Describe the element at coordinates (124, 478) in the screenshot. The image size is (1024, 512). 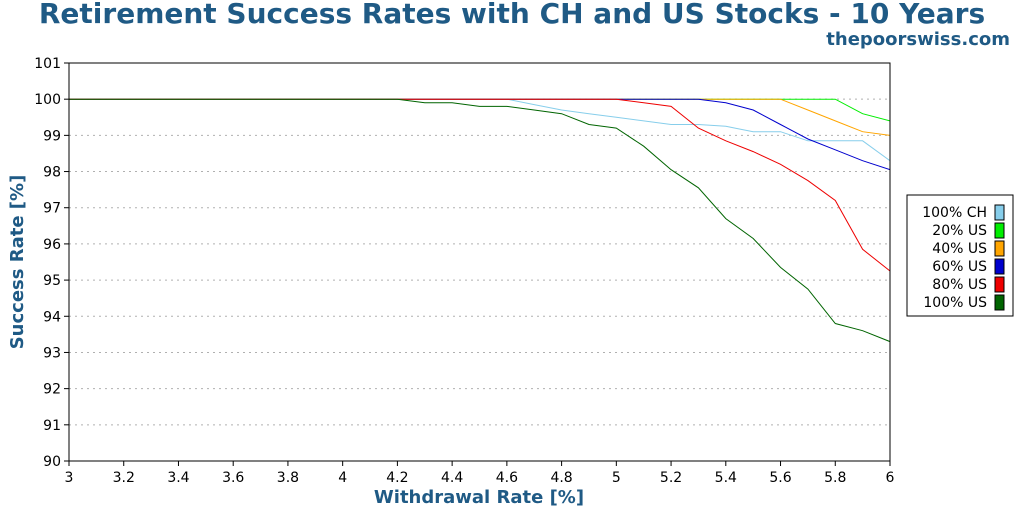
I see `x-tick-label: 3.2` at that location.